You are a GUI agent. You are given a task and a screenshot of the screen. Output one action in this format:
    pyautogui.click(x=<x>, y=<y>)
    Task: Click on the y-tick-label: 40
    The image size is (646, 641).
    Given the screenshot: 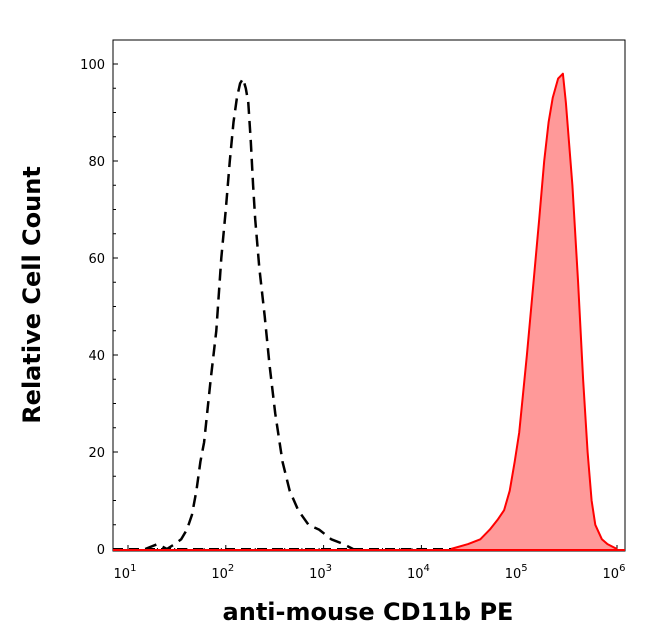 What is the action you would take?
    pyautogui.click(x=96, y=356)
    